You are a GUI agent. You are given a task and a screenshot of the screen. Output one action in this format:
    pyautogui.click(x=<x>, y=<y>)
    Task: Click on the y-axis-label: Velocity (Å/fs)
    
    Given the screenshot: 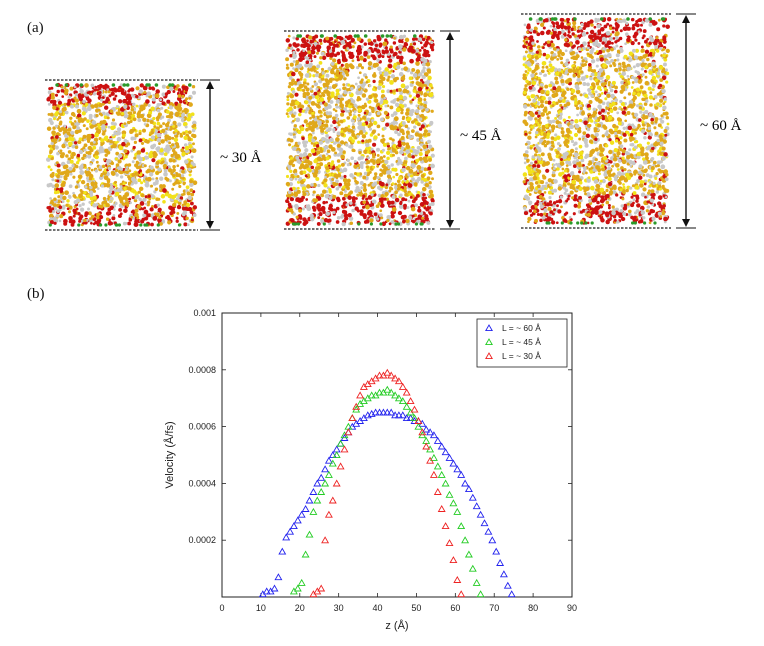 What is the action you would take?
    pyautogui.click(x=169, y=454)
    